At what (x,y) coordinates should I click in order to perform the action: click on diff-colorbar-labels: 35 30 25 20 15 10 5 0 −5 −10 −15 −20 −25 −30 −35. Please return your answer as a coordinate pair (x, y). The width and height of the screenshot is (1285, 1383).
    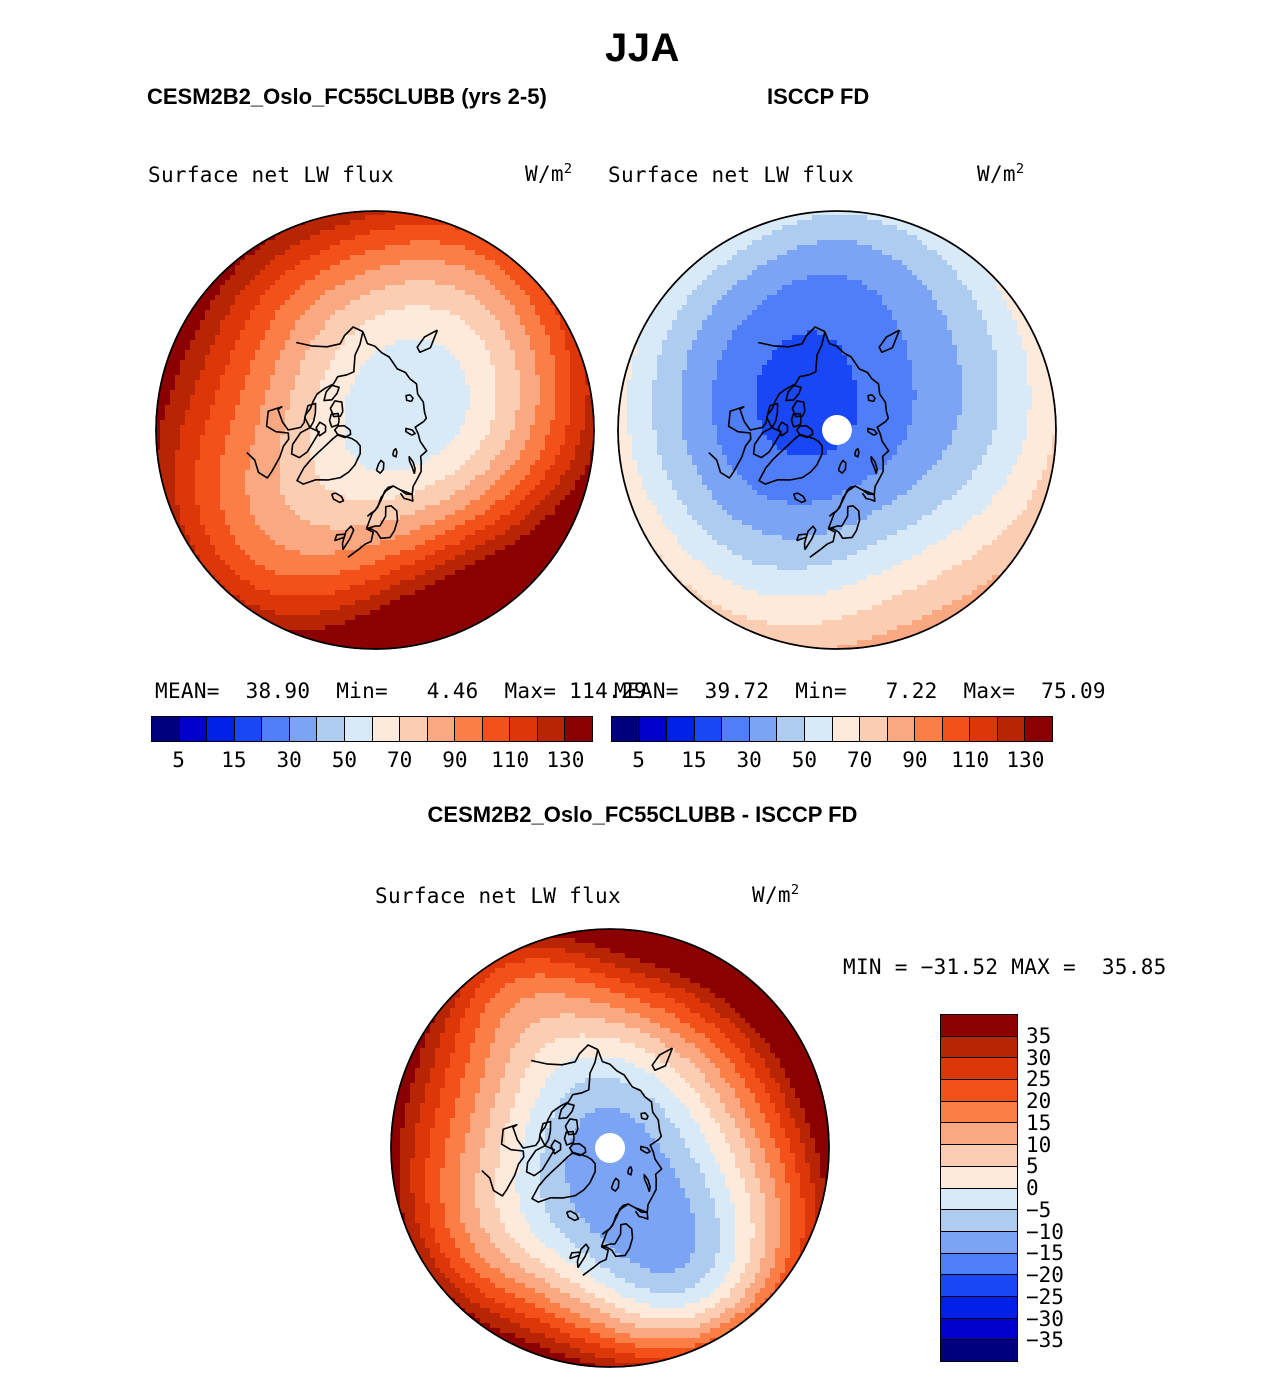
    Looking at the image, I should click on (1071, 1188).